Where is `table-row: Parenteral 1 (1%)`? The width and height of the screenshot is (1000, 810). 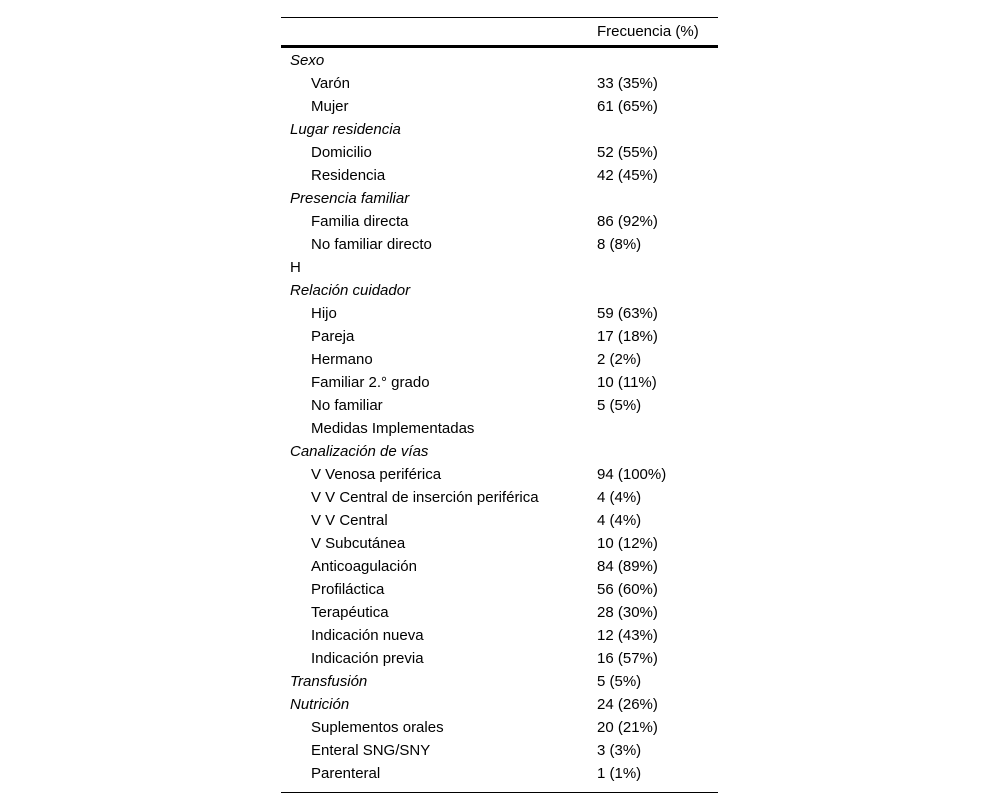 table-row: Parenteral 1 (1%) is located at coordinates (499, 773).